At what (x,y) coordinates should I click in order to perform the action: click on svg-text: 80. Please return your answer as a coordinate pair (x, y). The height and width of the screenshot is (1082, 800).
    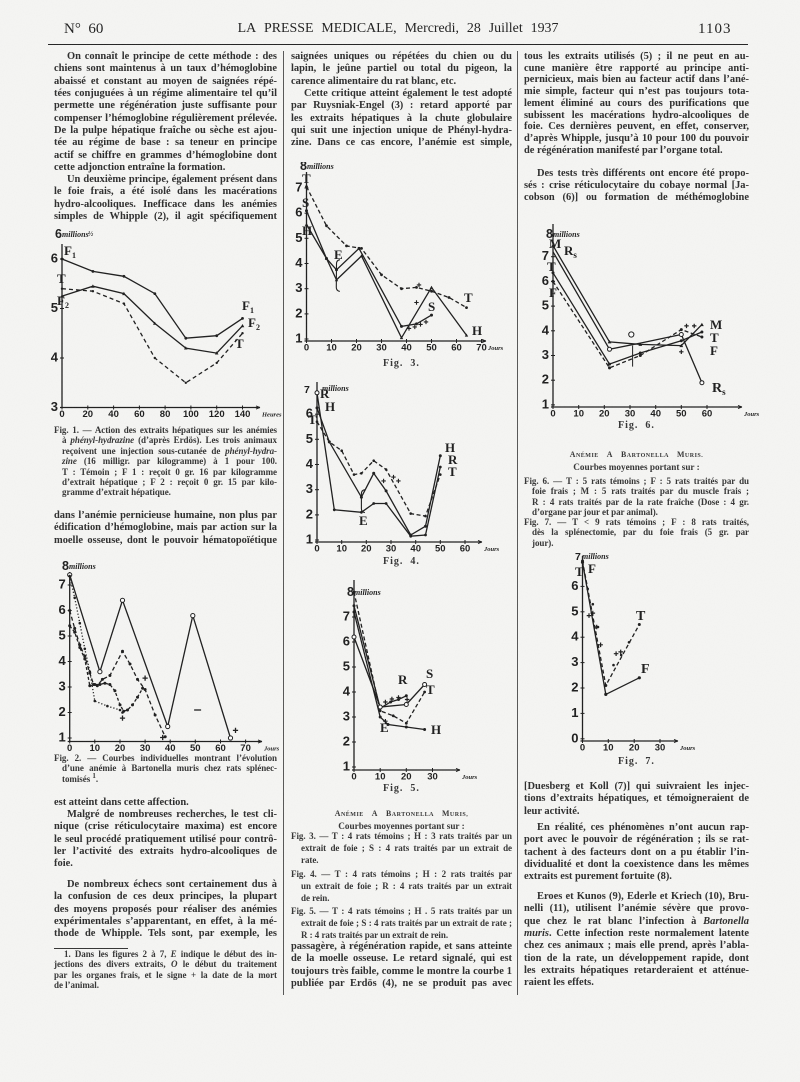
    Looking at the image, I should click on (165, 414).